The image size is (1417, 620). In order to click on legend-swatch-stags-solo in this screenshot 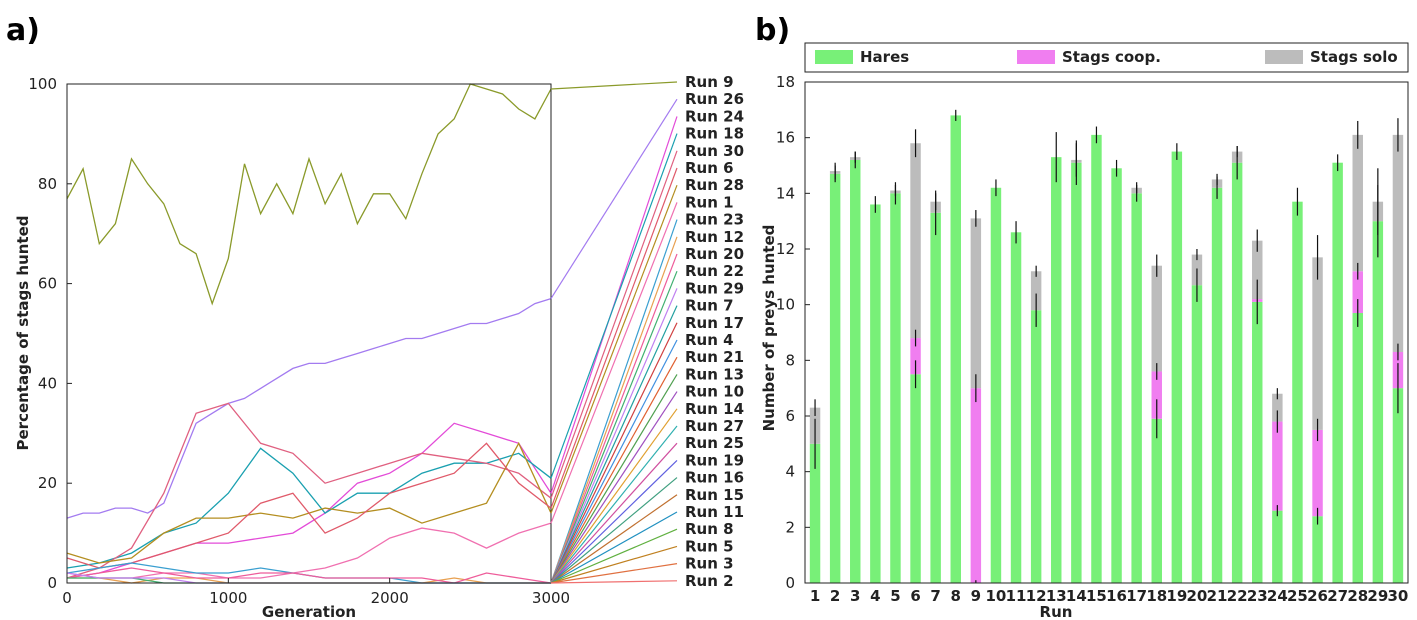, I will do `click(1284, 57)`.